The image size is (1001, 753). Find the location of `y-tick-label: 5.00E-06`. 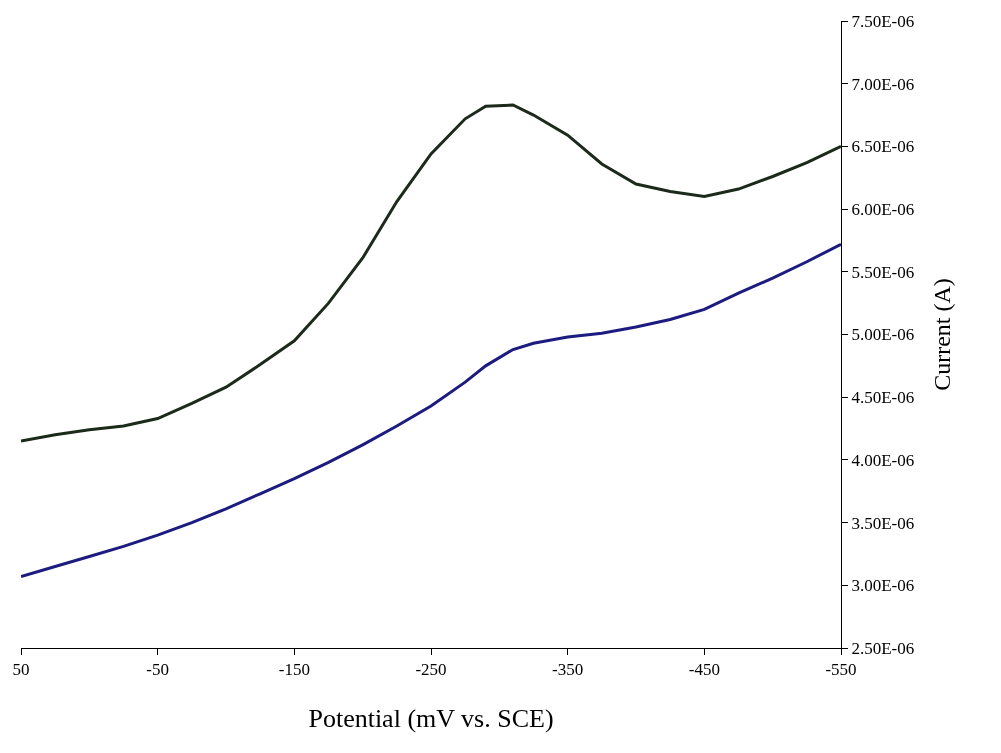

y-tick-label: 5.00E-06 is located at coordinates (883, 335).